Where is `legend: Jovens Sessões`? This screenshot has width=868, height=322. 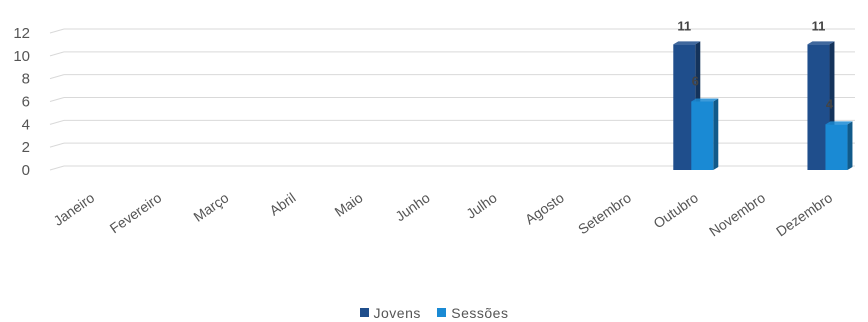
legend: Jovens Sessões is located at coordinates (434, 312).